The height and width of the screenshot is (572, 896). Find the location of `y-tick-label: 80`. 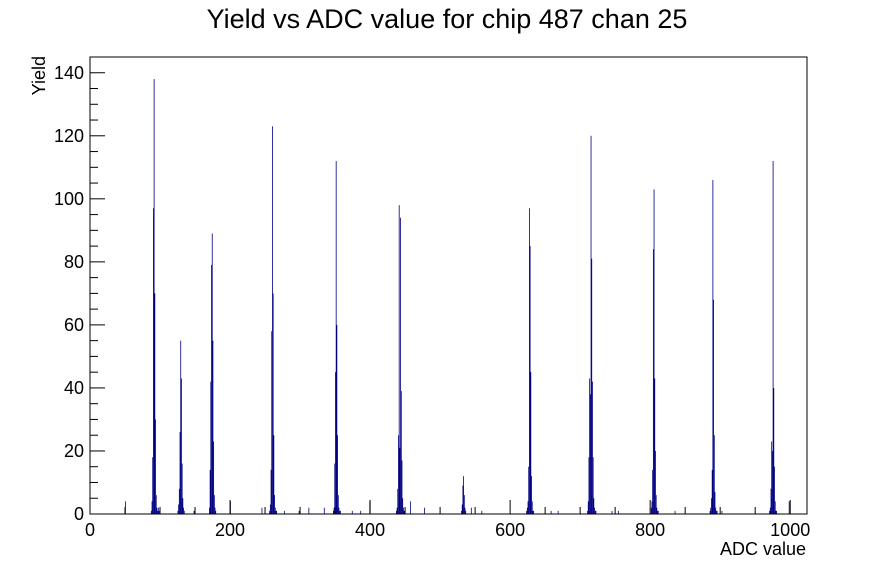

y-tick-label: 80 is located at coordinates (74, 262).